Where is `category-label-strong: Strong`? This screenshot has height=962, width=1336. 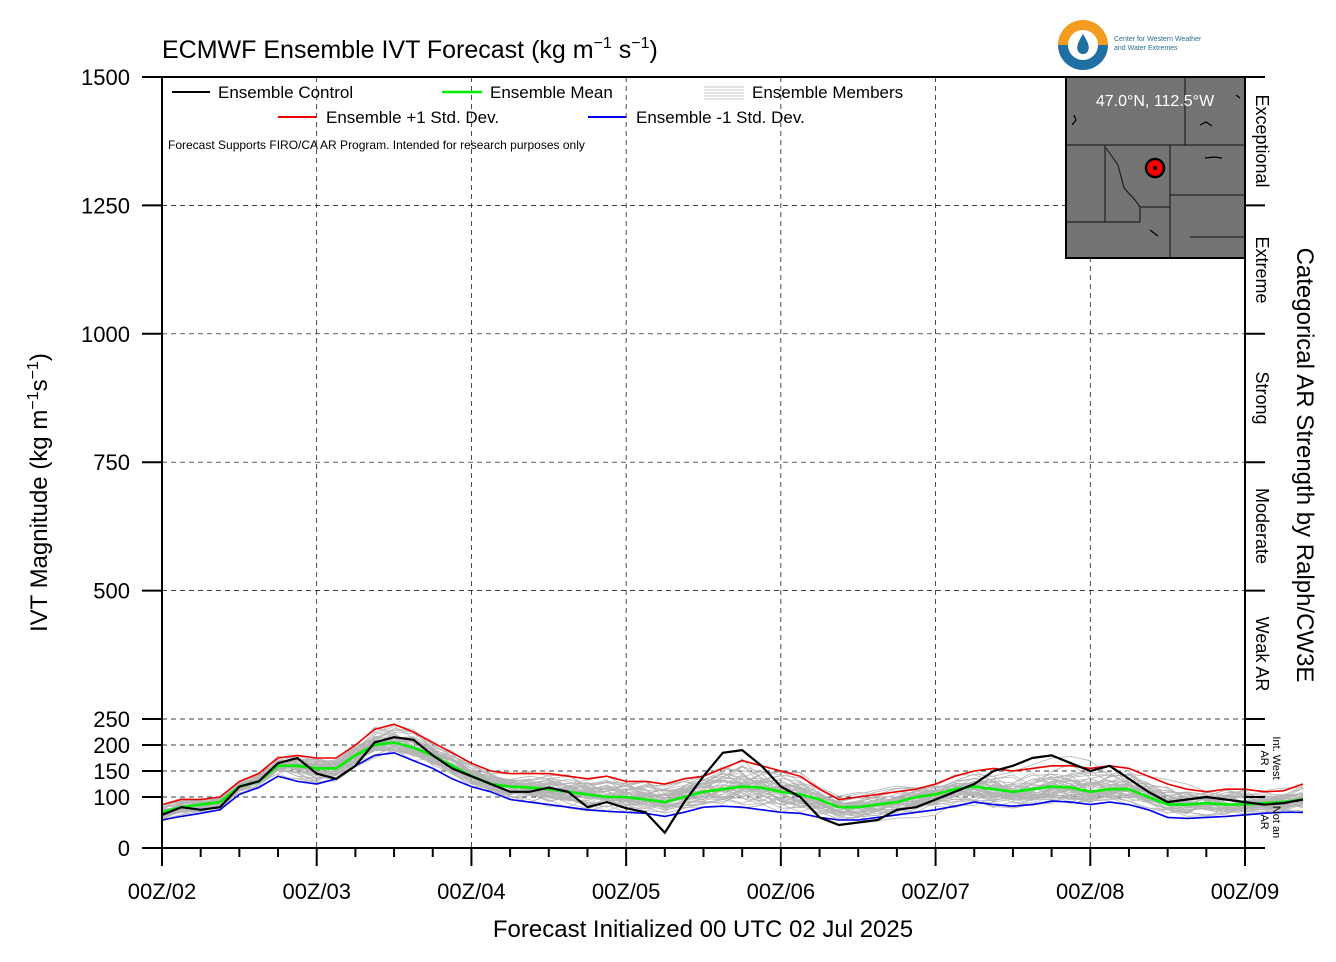 category-label-strong: Strong is located at coordinates (1262, 397).